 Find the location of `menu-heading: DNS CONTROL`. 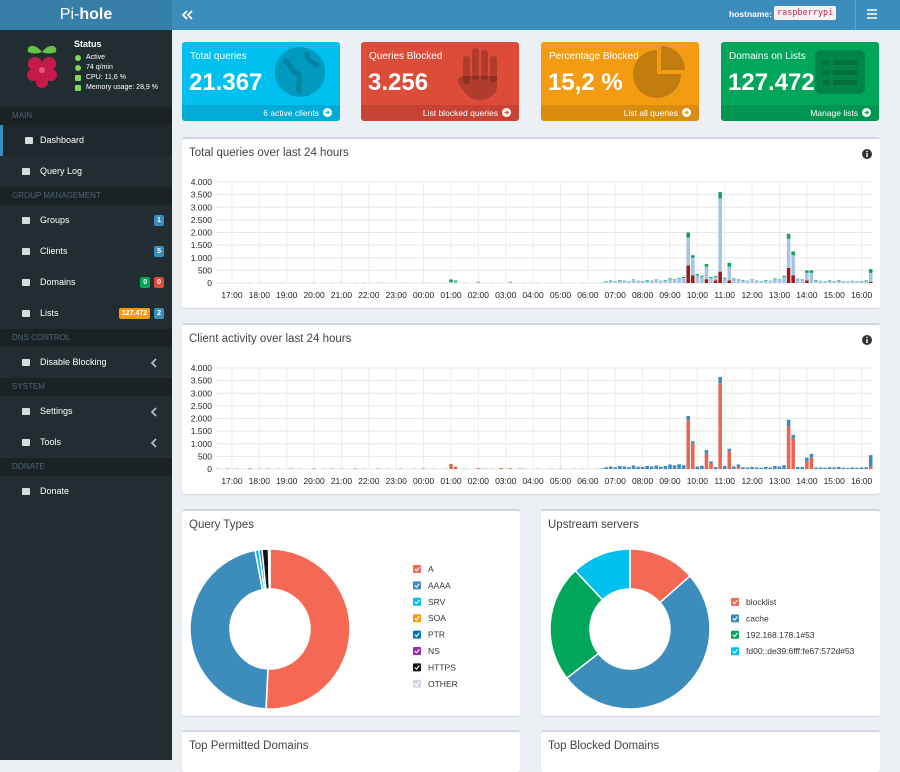

menu-heading: DNS CONTROL is located at coordinates (86, 338).